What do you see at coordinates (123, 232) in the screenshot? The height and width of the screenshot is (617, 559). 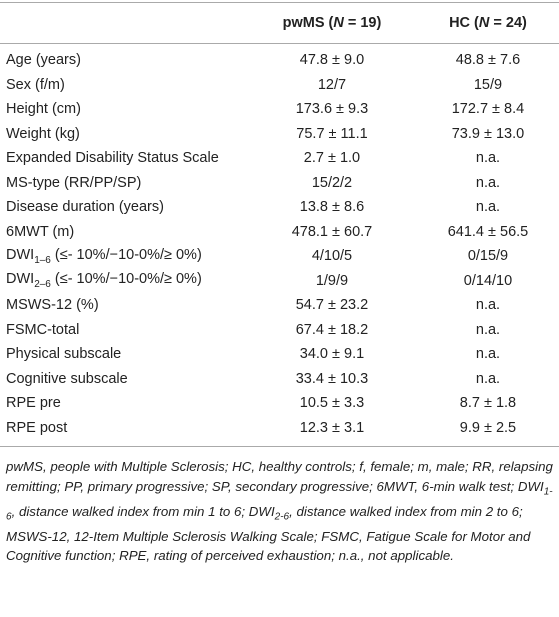 I see `row-label: 6MWT (m)` at bounding box center [123, 232].